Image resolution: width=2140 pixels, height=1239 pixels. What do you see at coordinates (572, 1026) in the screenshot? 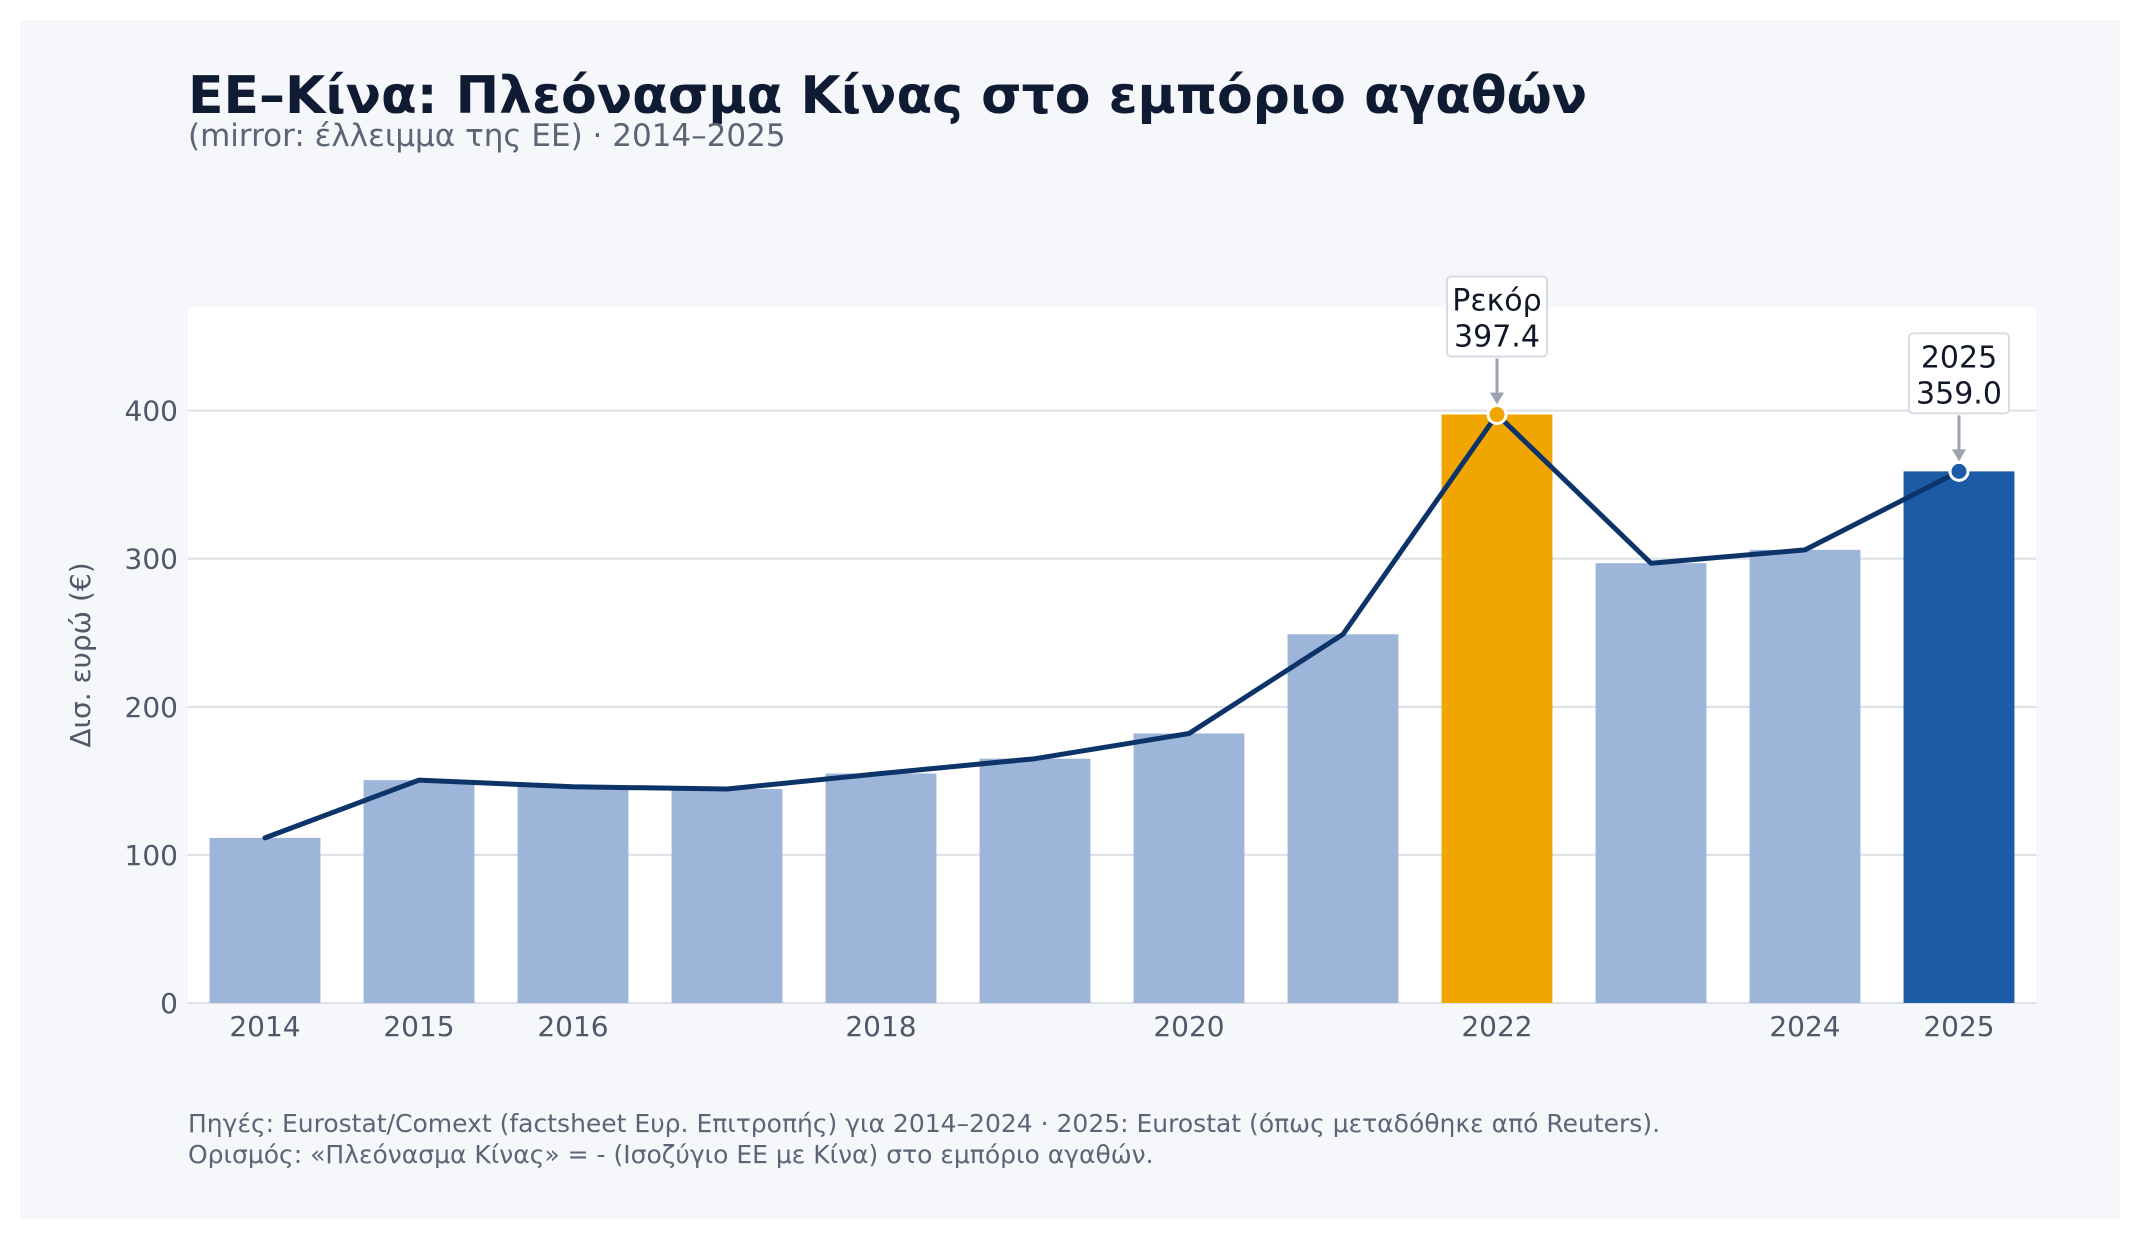
I see `x-tick-label-2016: 2016` at bounding box center [572, 1026].